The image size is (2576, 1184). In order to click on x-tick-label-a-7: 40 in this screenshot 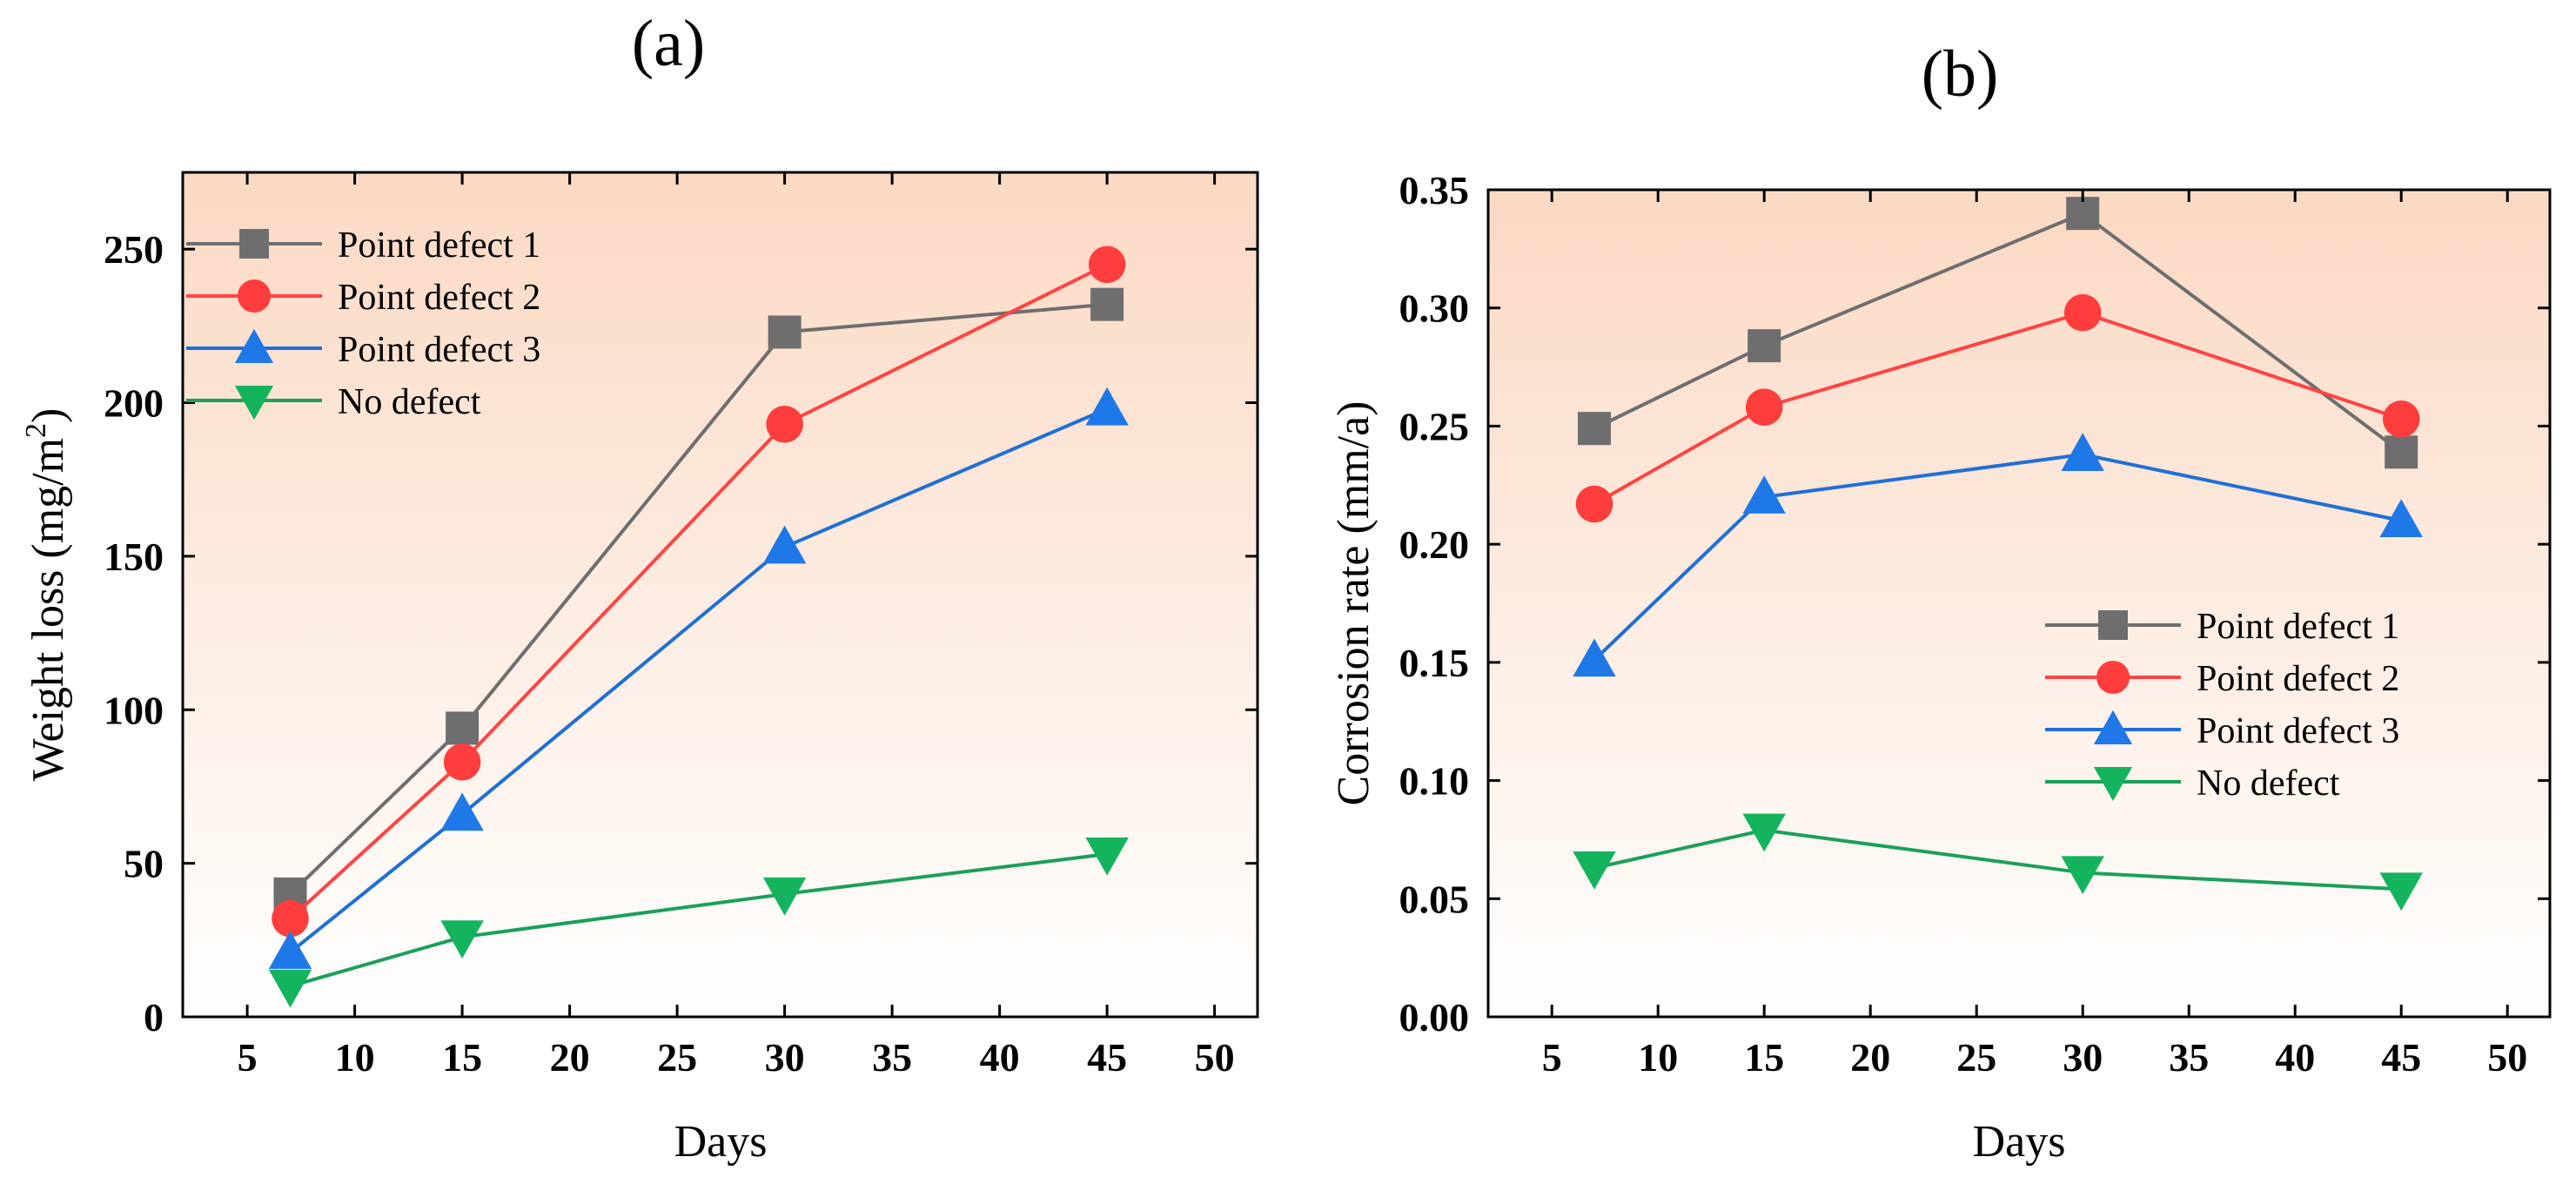, I will do `click(1000, 1057)`.